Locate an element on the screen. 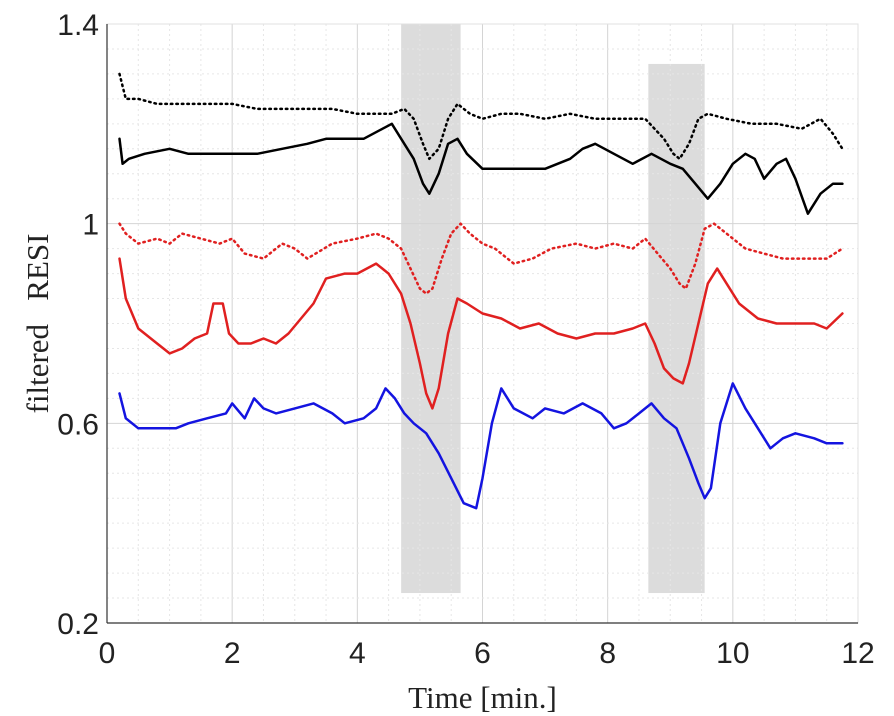 This screenshot has height=716, width=894. x-tick-labels: 0 2 4 6 8 10 12 is located at coordinates (487, 653).